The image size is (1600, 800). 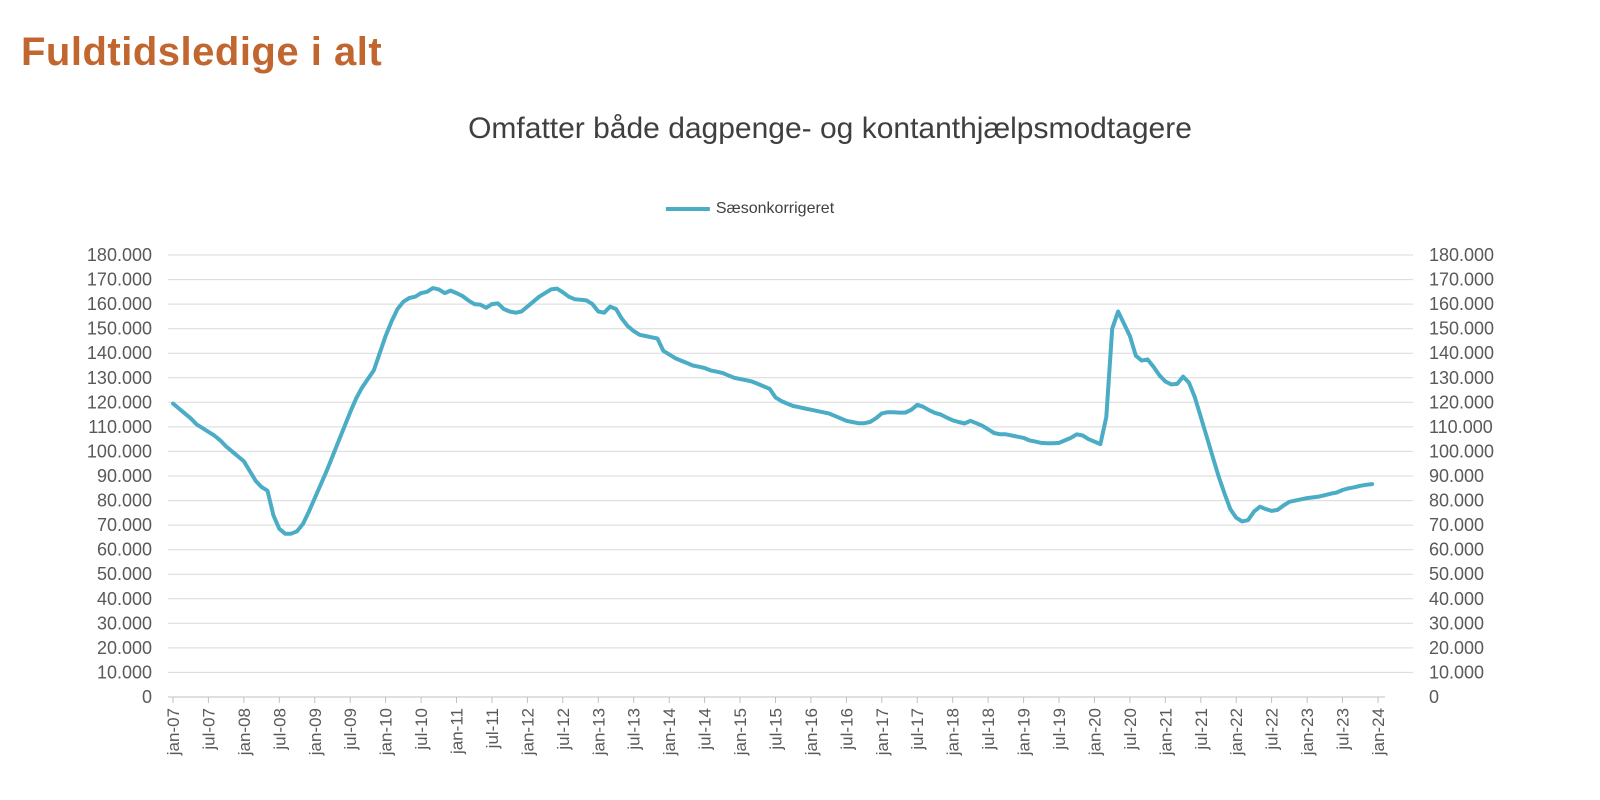 I want to click on legend: Sæsonkorrigeret, so click(x=750, y=209).